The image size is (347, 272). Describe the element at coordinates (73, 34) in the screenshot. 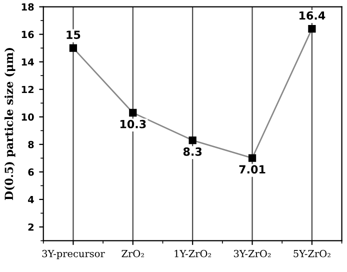

I see `data-label: 15` at that location.